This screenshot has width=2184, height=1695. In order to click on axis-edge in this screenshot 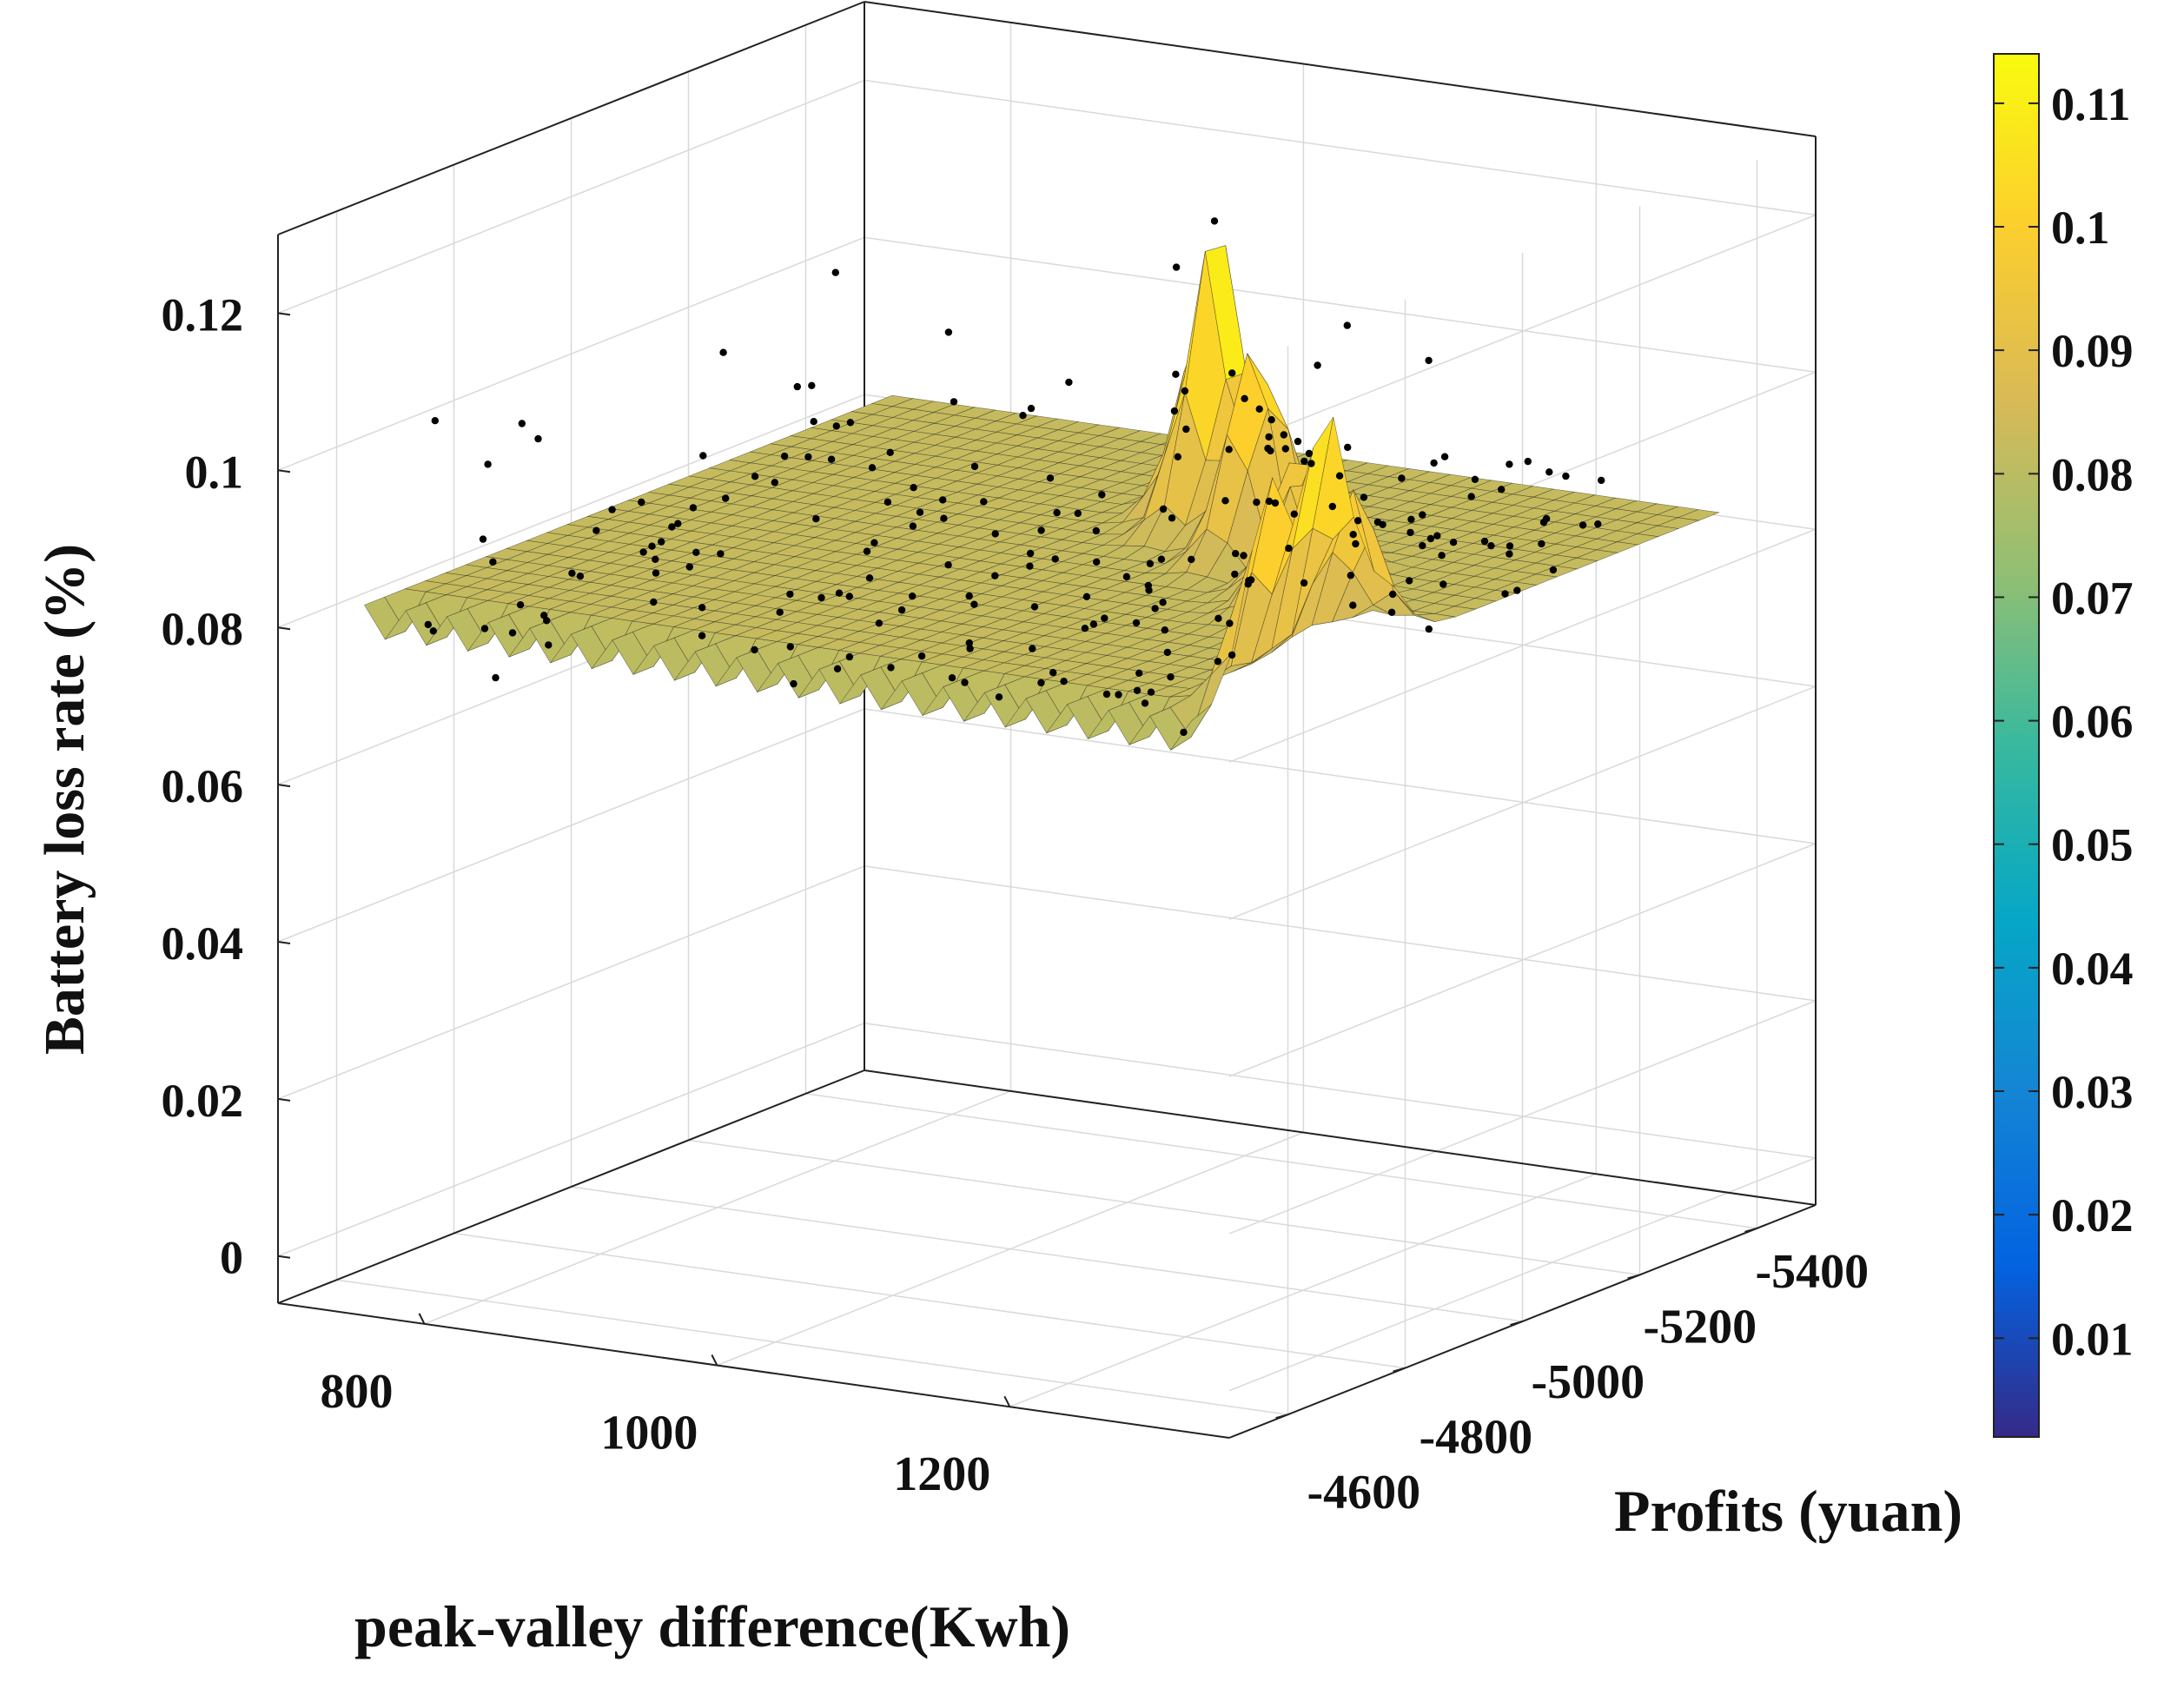, I will do `click(571, 118)`.